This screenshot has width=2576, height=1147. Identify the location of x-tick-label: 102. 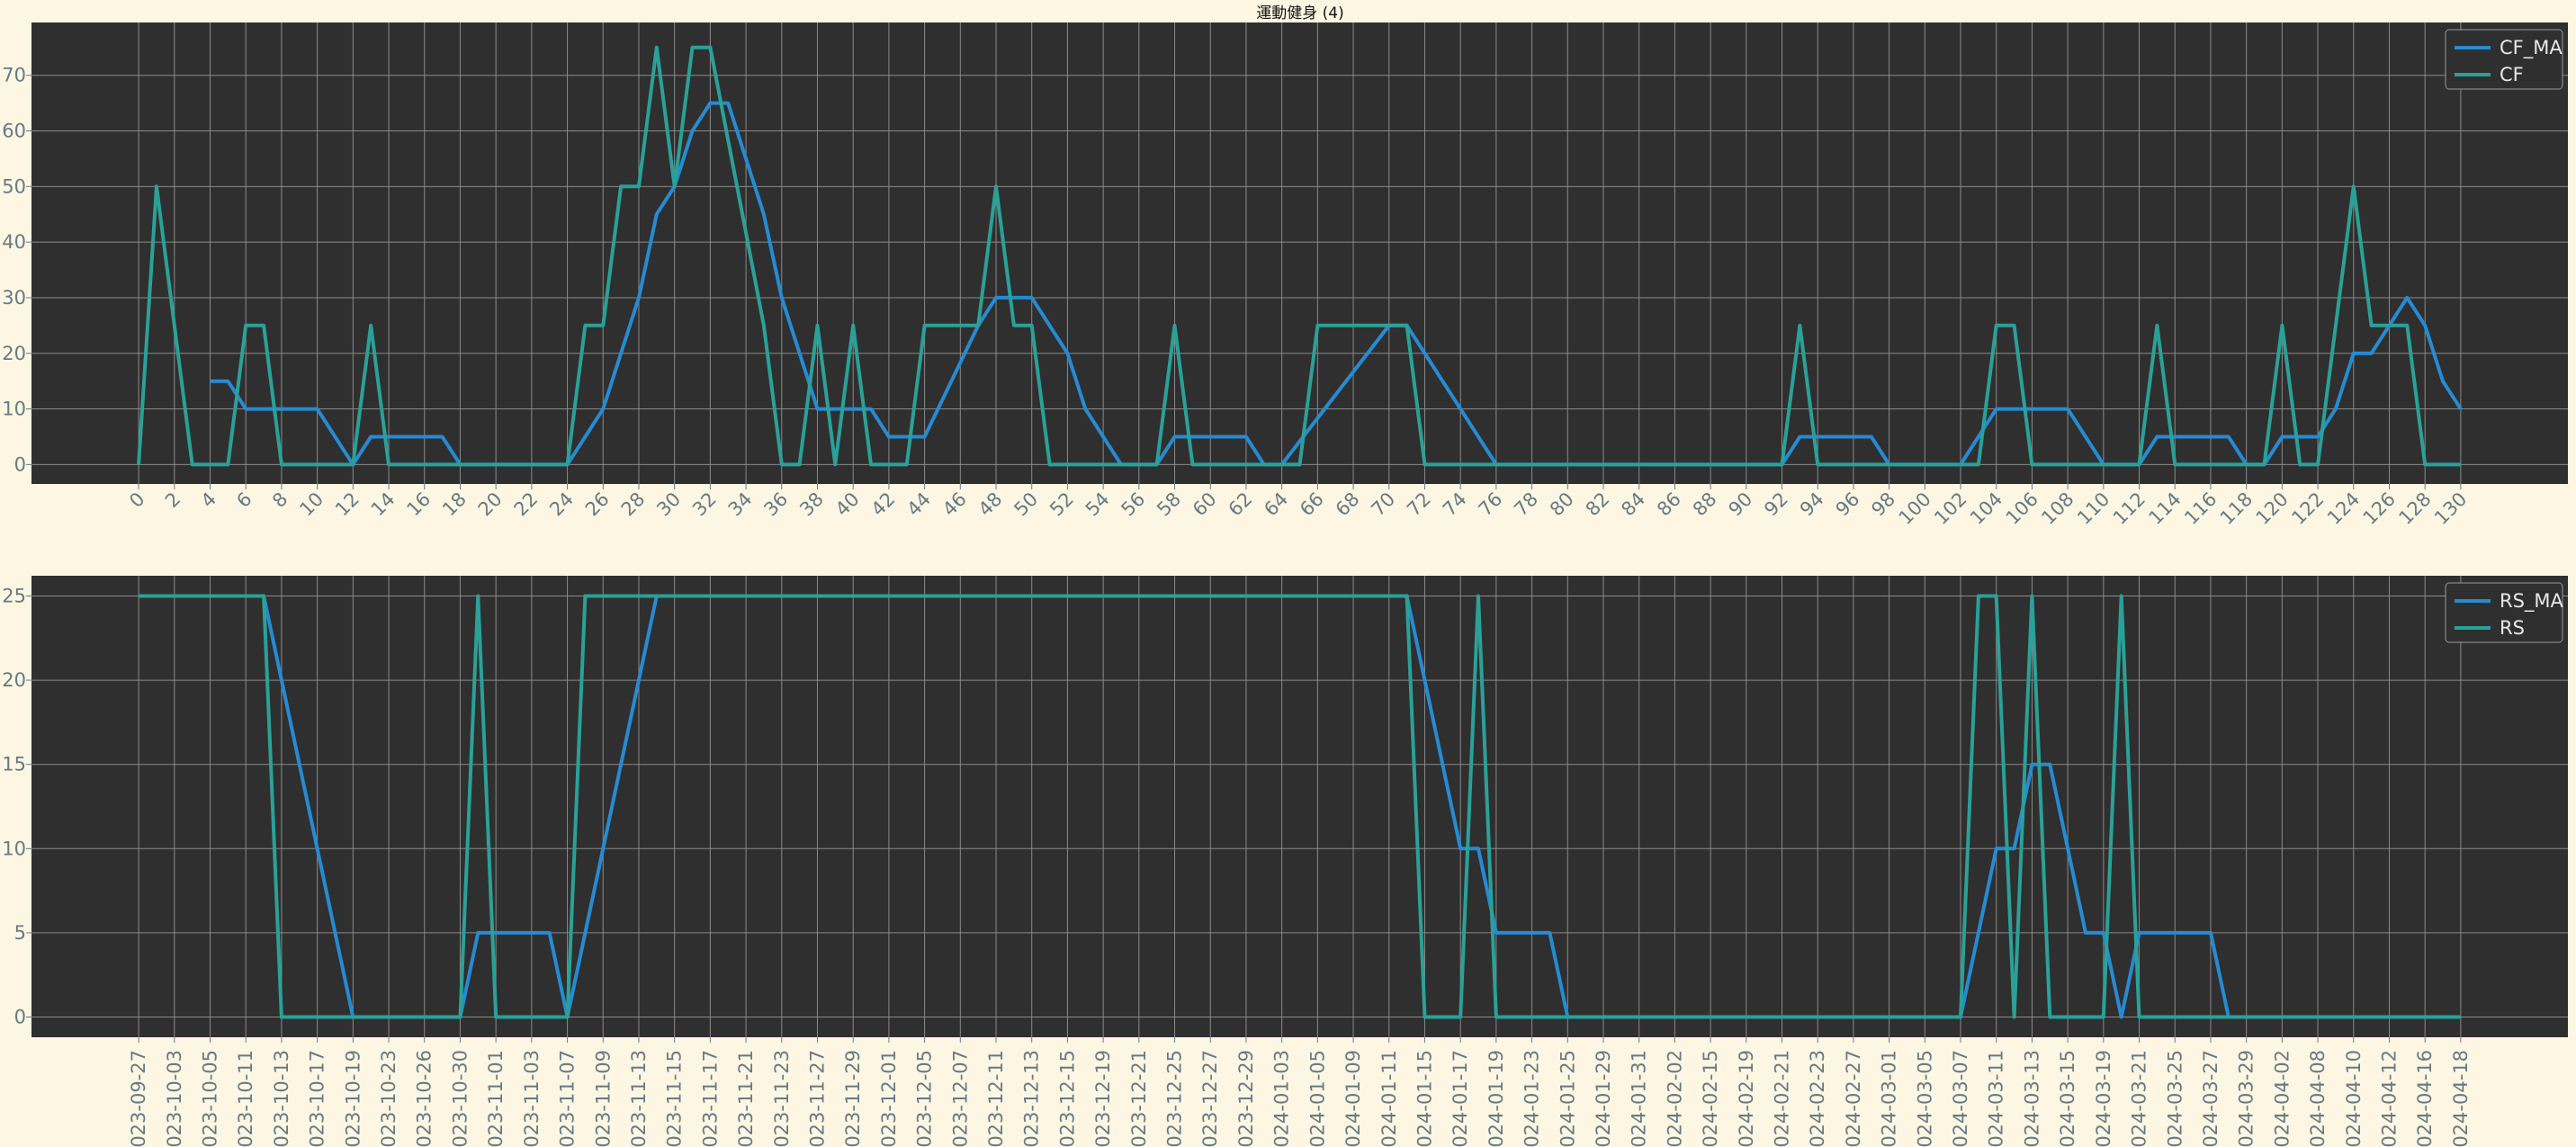
(1950, 508).